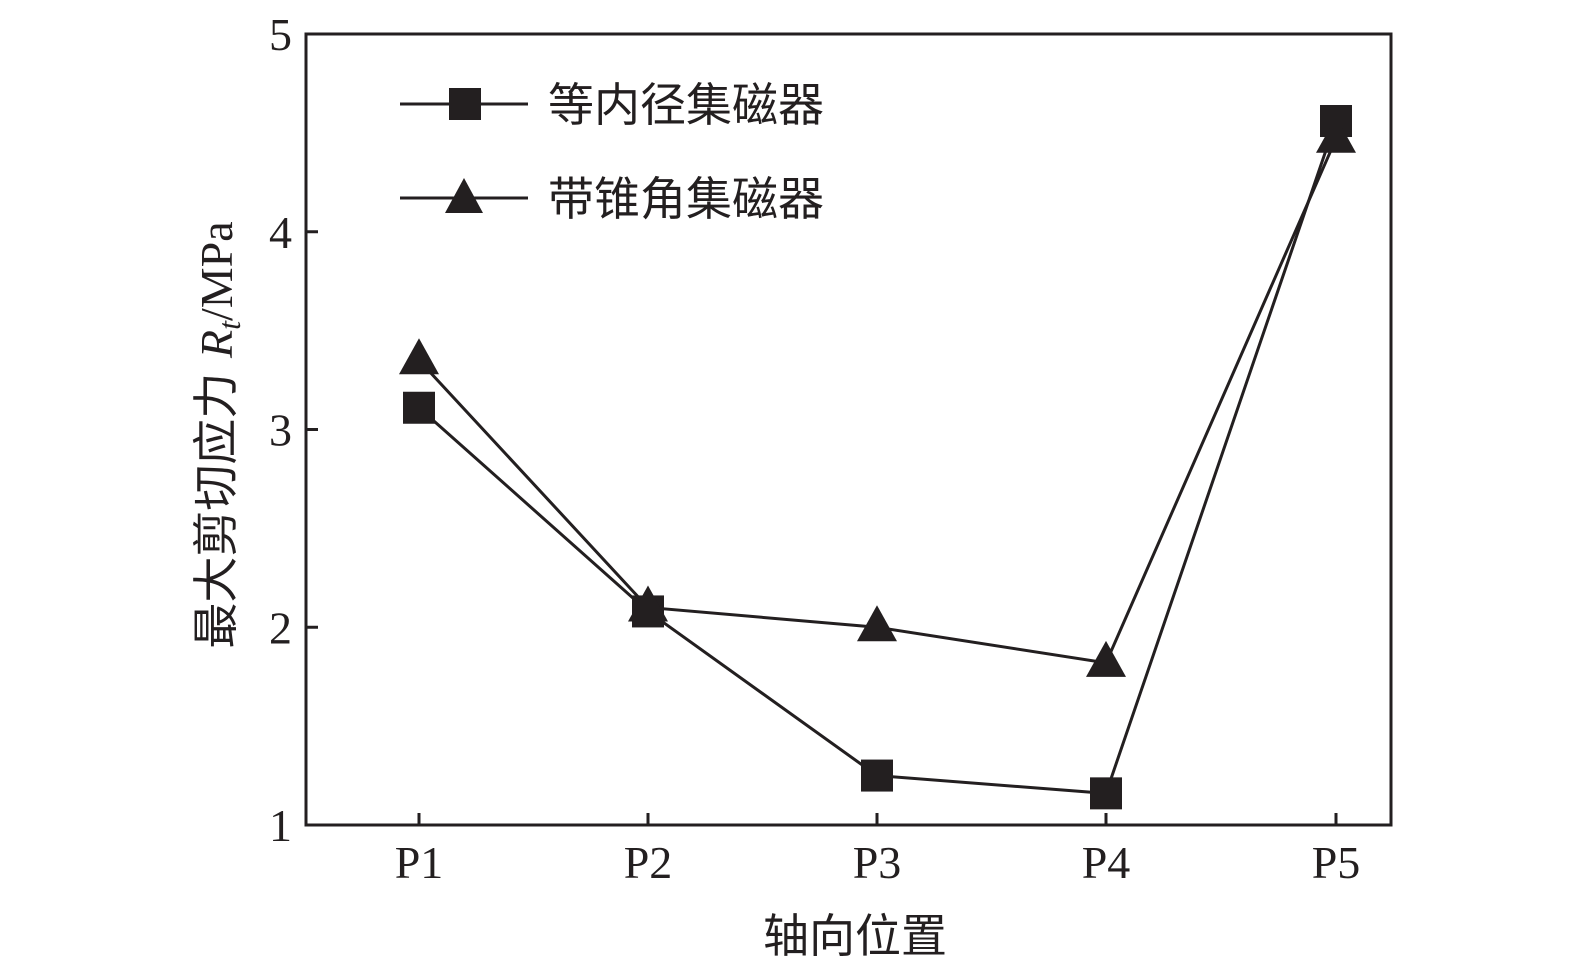 Image resolution: width=1575 pixels, height=974 pixels. What do you see at coordinates (280, 430) in the screenshot?
I see `y-tick-label: 3` at bounding box center [280, 430].